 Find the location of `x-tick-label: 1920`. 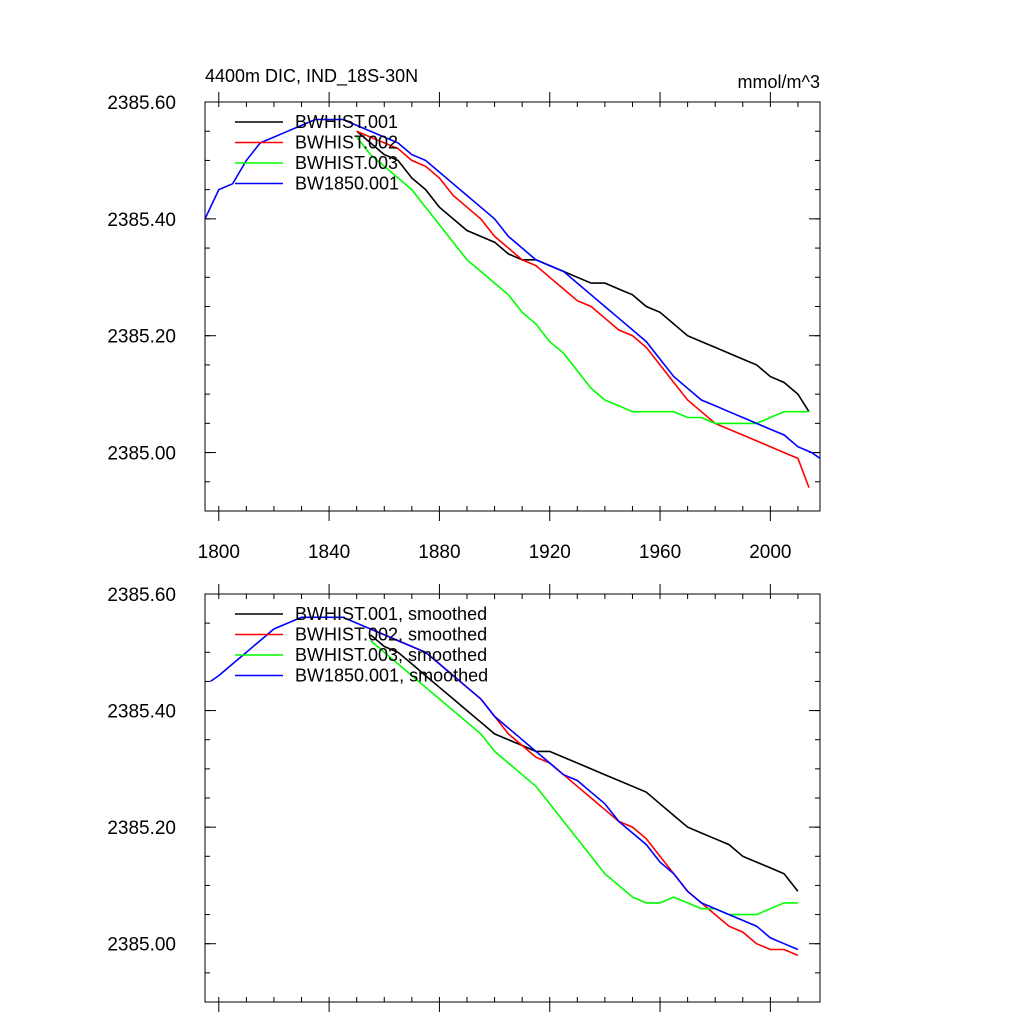

x-tick-label: 1920 is located at coordinates (550, 552).